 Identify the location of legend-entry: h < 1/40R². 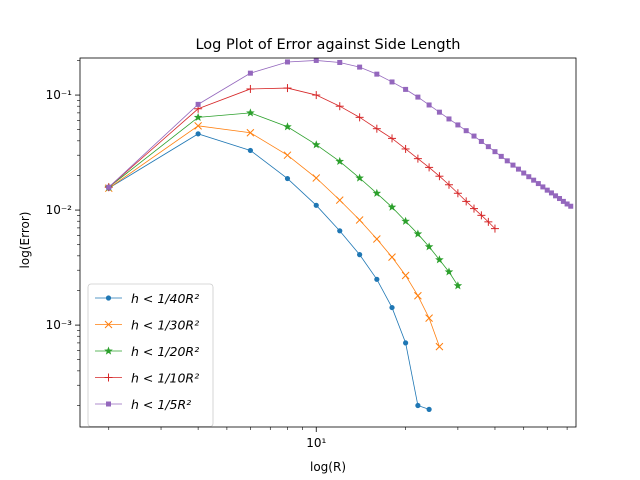
(147, 298).